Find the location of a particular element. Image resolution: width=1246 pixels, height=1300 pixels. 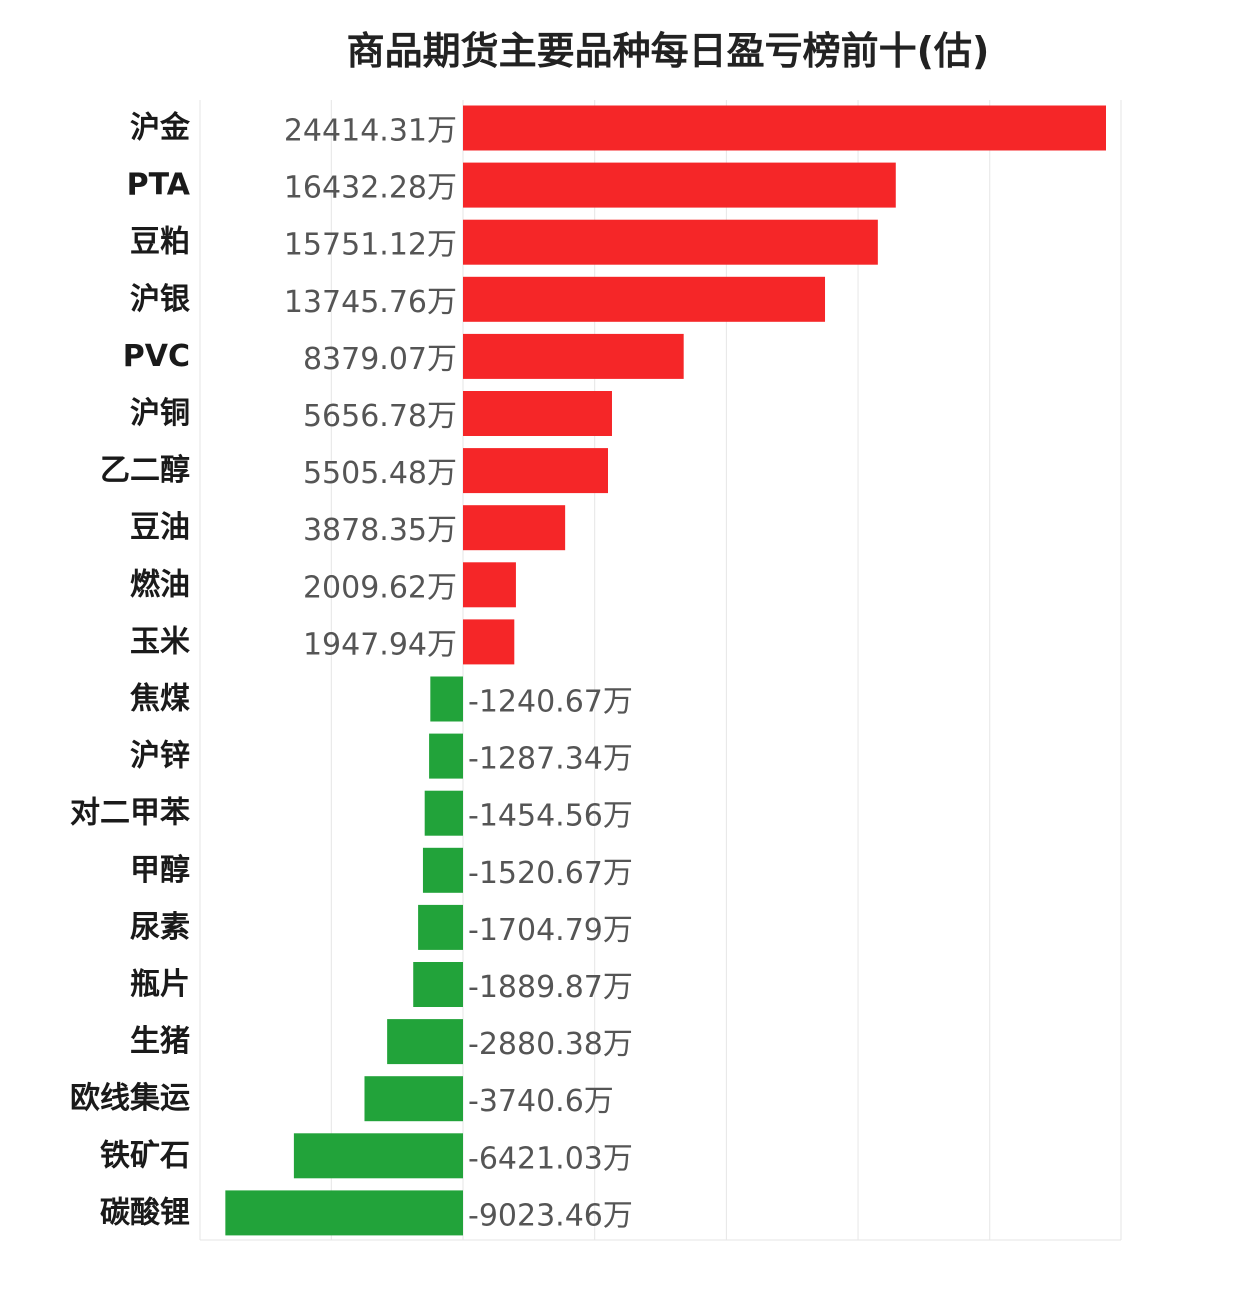

category-label: 沪银 is located at coordinates (160, 299).